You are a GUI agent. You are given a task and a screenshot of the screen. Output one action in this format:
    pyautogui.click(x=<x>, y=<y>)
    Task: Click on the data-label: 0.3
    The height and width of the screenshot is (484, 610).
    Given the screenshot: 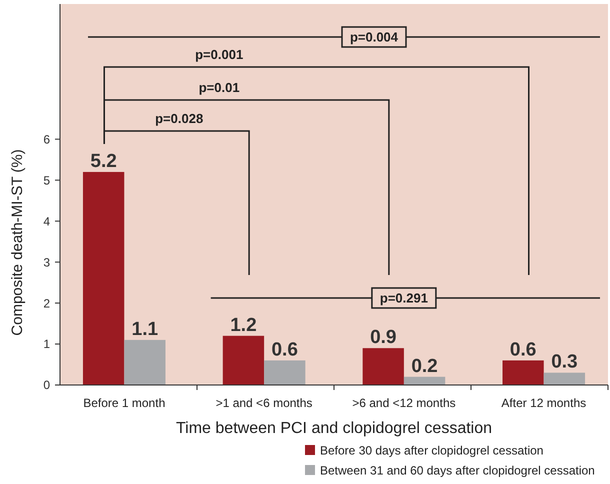 What is the action you would take?
    pyautogui.click(x=564, y=362)
    